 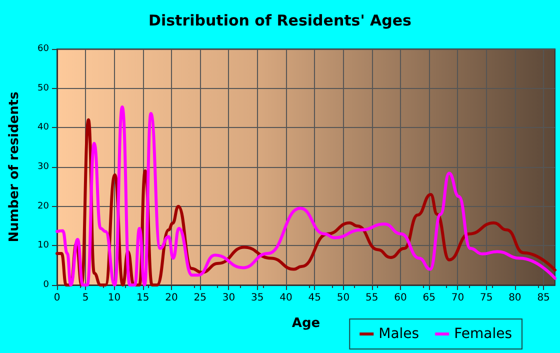 I want to click on y-axis-title: Number of residents, so click(x=14, y=166).